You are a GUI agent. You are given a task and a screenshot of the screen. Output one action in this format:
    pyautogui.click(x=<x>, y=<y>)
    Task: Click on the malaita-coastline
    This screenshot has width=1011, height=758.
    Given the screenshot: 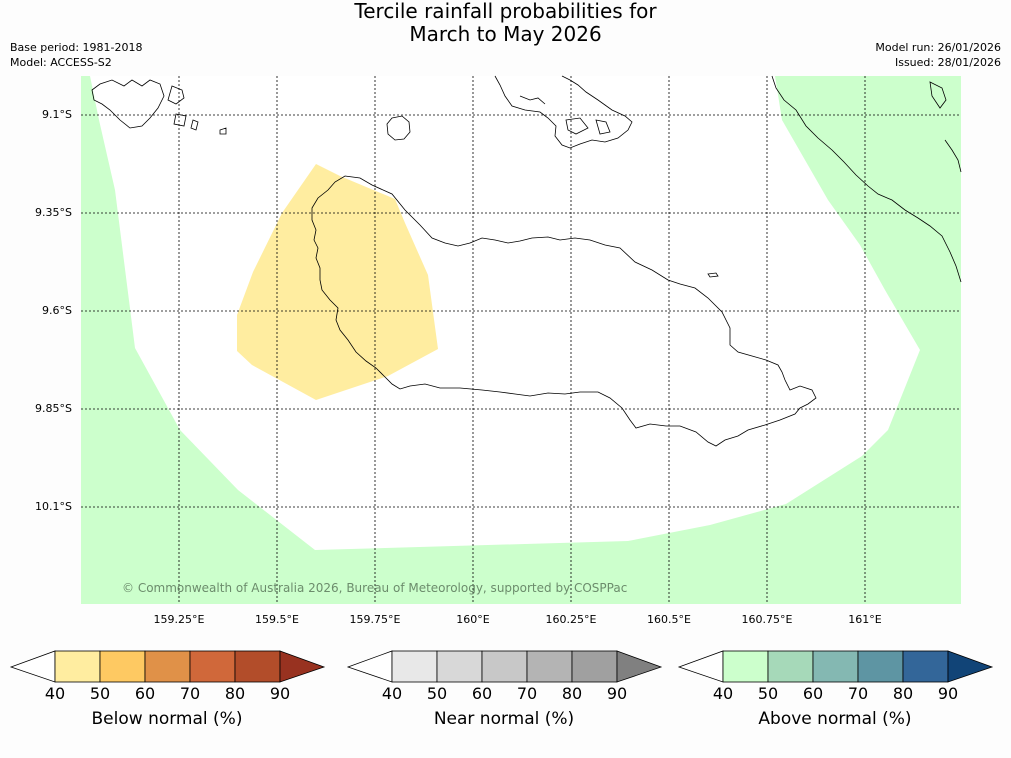 What is the action you would take?
    pyautogui.click(x=866, y=179)
    